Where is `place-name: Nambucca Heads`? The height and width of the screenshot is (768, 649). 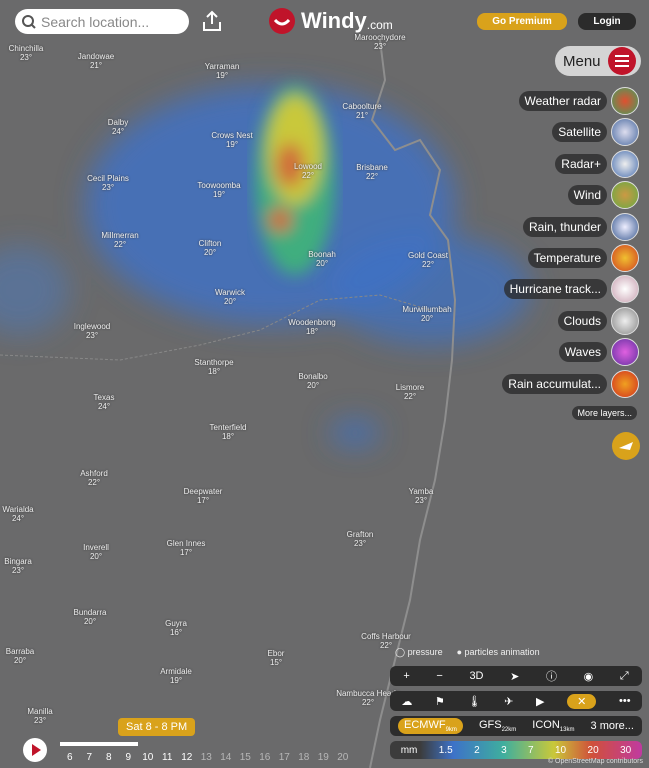 place-name: Nambucca Heads is located at coordinates (368, 693).